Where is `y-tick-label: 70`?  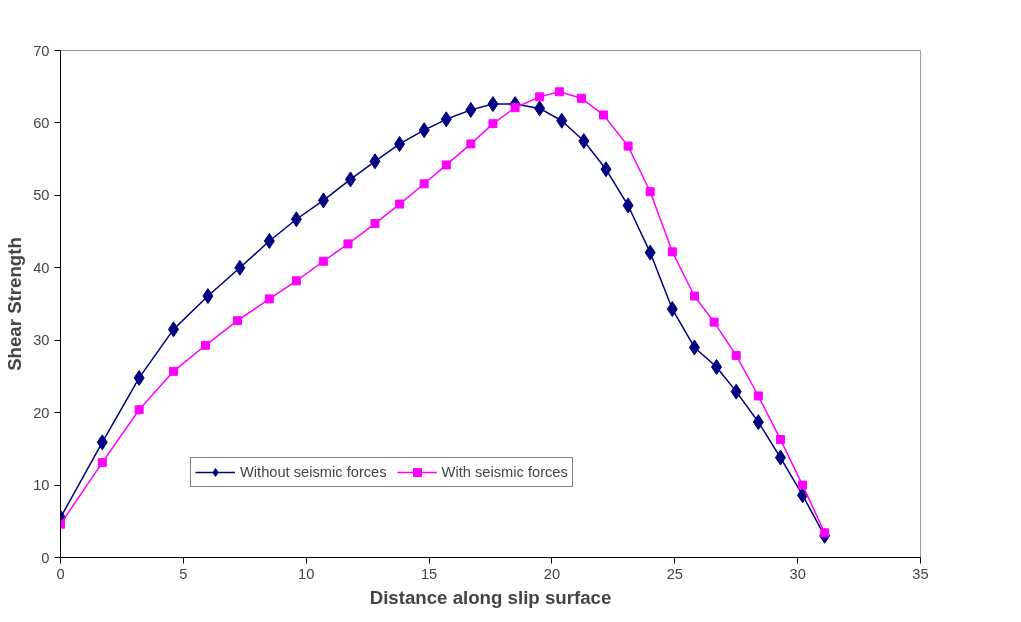
y-tick-label: 70 is located at coordinates (41, 50).